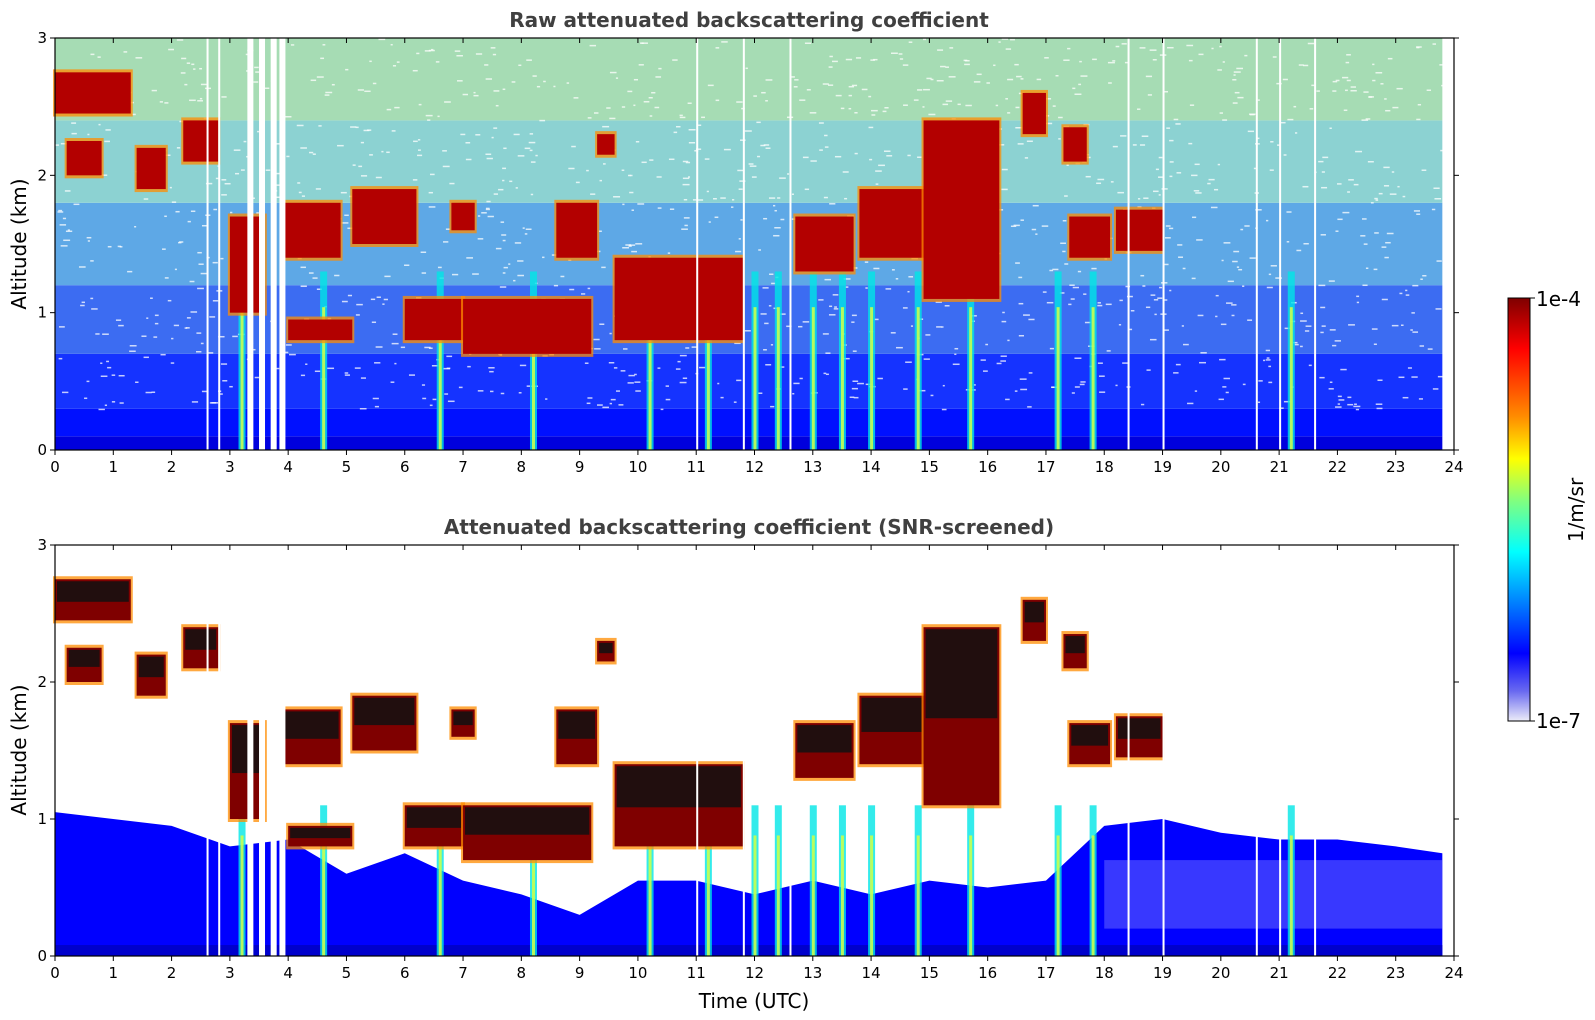 This screenshot has width=1595, height=1020. What do you see at coordinates (522, 973) in the screenshot?
I see `x-tick-label: 8` at bounding box center [522, 973].